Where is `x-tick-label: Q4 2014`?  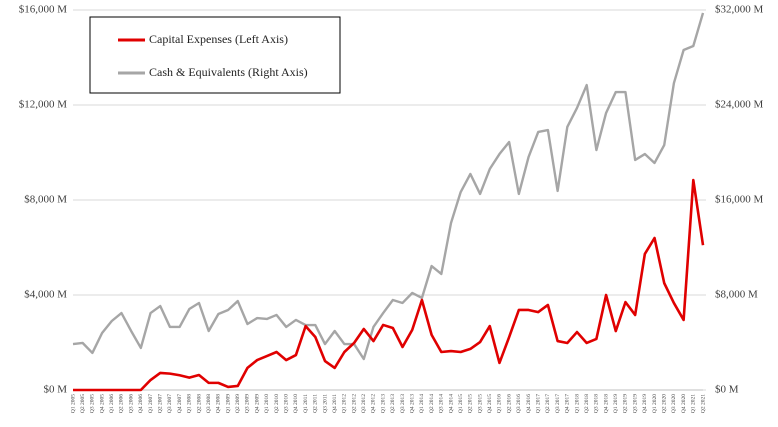 x-tick-label: Q4 2014 is located at coordinates (451, 403).